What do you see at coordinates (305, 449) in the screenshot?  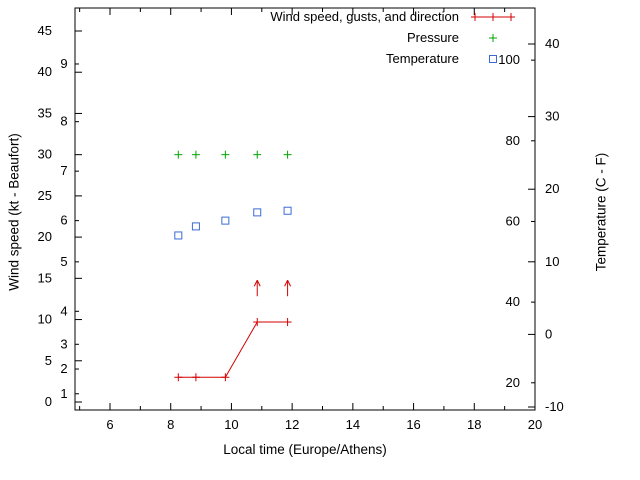 I see `x-axis-title: Local time (Europe/Athens)` at bounding box center [305, 449].